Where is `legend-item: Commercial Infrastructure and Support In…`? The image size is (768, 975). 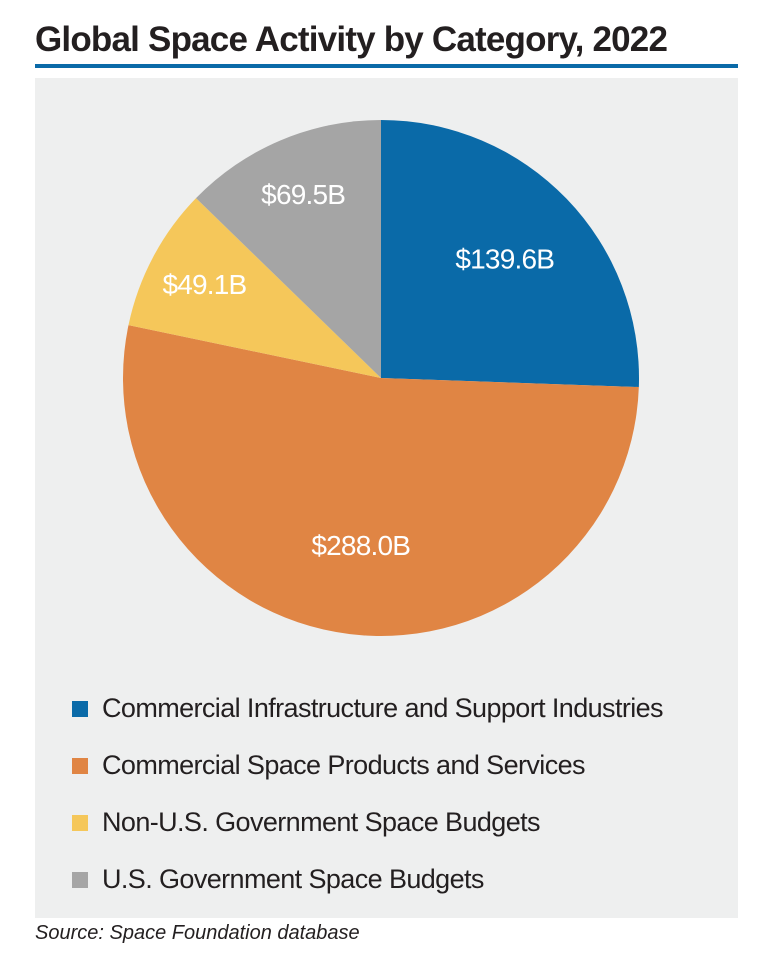
legend-item: Commercial Infrastructure and Support In… is located at coordinates (367, 708).